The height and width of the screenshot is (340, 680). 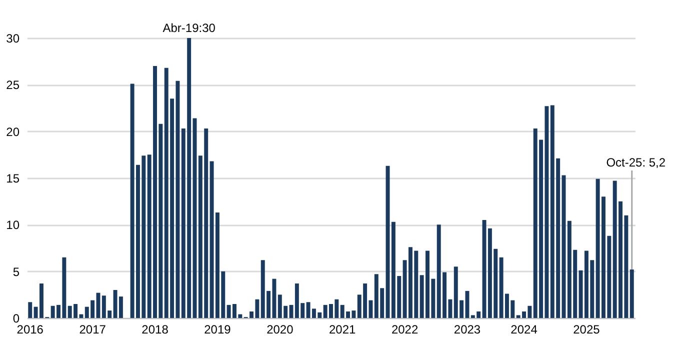 What do you see at coordinates (16, 271) in the screenshot?
I see `y-tick-label: 5` at bounding box center [16, 271].